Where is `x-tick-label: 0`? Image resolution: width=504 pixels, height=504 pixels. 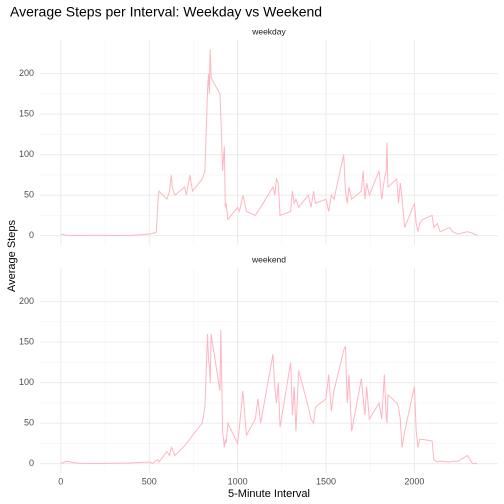
x-tick-label: 0 is located at coordinates (60, 481).